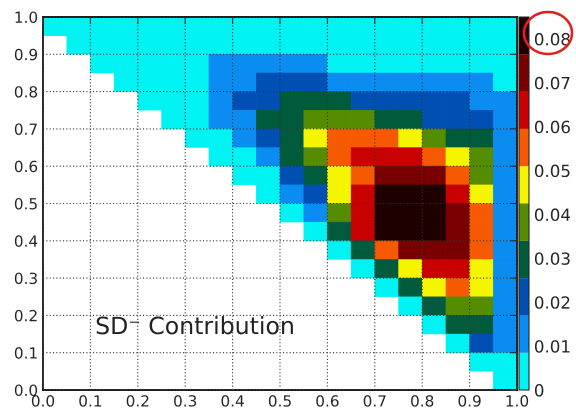 This screenshot has width=576, height=414. What do you see at coordinates (327, 401) in the screenshot?
I see `x-tick-label: 0.6` at bounding box center [327, 401].